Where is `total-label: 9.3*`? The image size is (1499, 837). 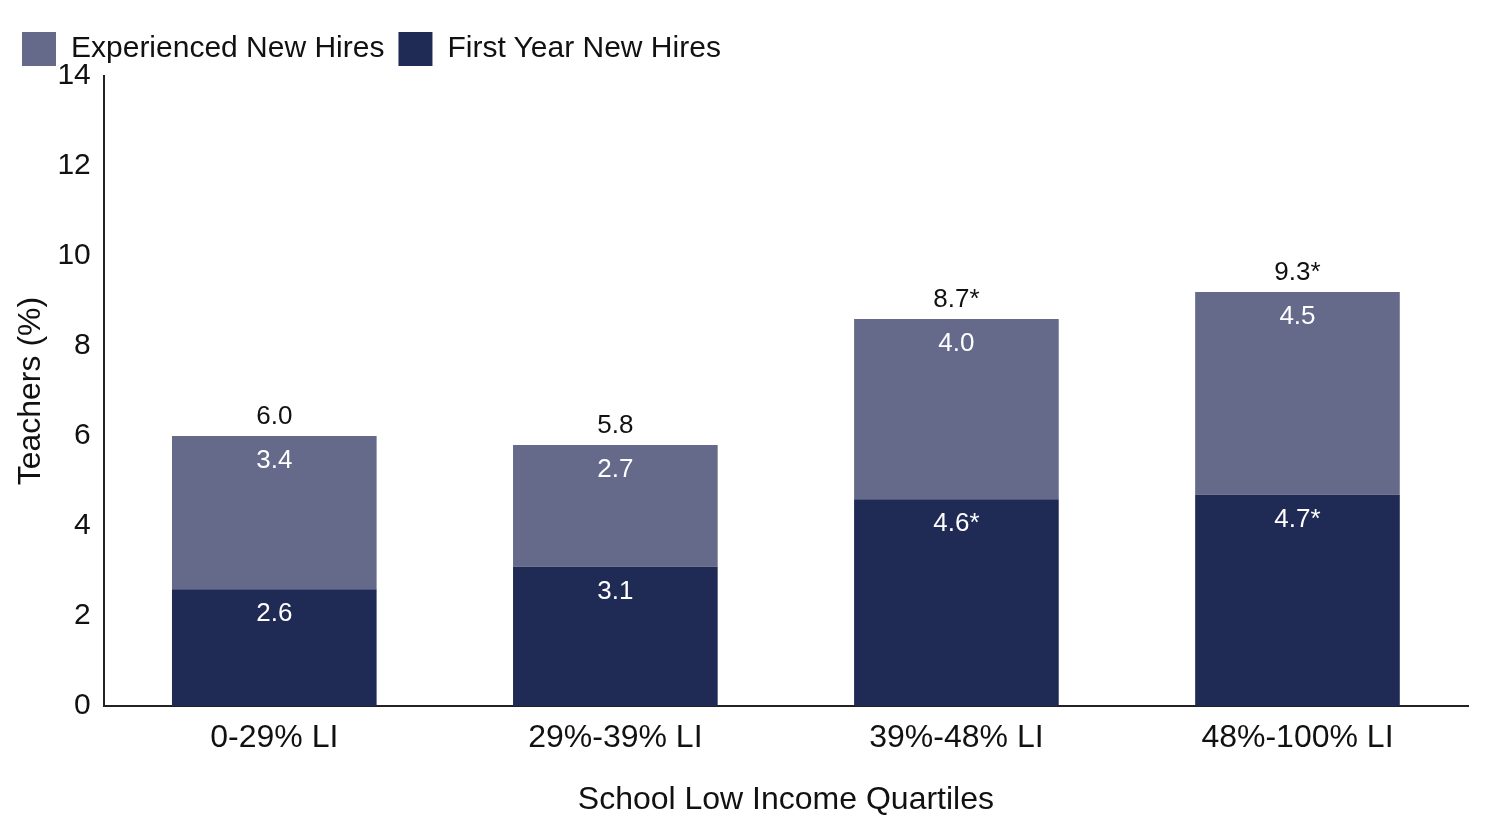
total-label: 9.3* is located at coordinates (1297, 271).